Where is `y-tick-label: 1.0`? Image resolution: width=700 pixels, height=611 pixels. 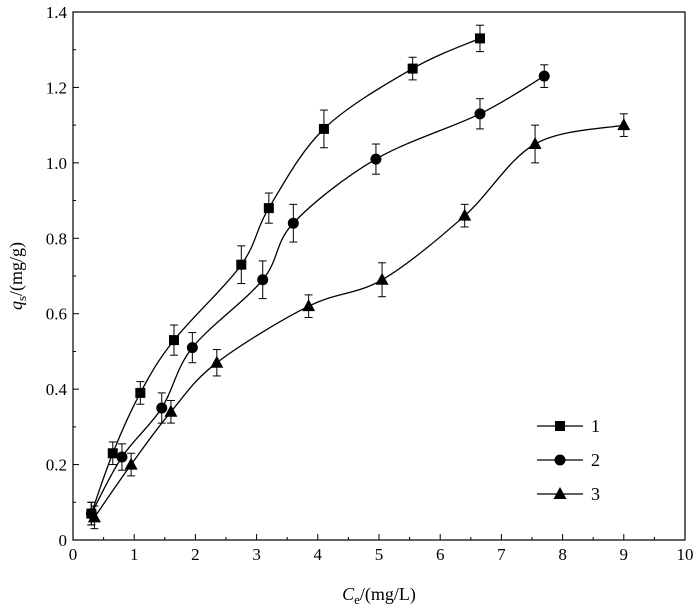 y-tick-label: 1.0 is located at coordinates (56, 163).